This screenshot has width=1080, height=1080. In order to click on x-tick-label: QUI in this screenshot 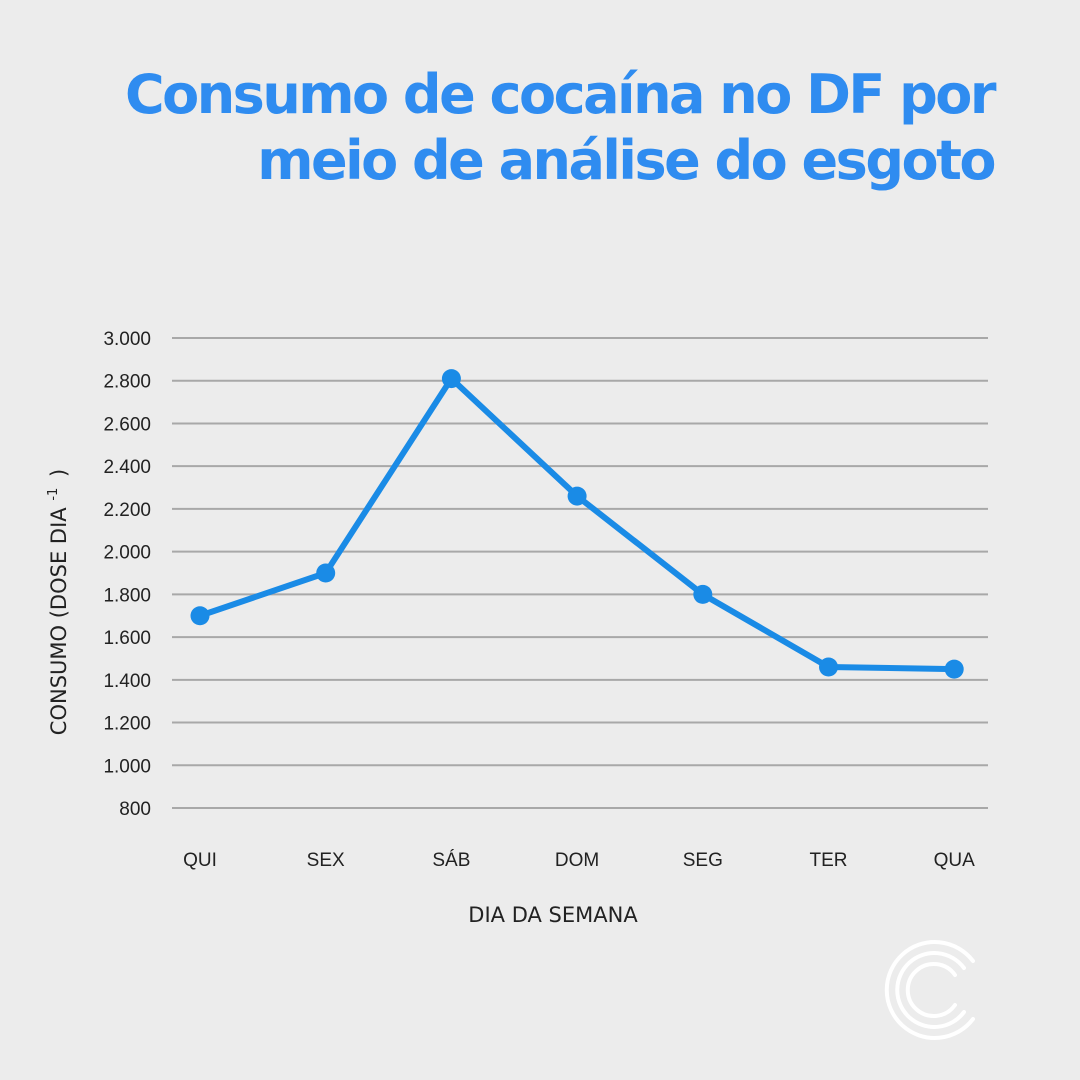, I will do `click(200, 860)`.